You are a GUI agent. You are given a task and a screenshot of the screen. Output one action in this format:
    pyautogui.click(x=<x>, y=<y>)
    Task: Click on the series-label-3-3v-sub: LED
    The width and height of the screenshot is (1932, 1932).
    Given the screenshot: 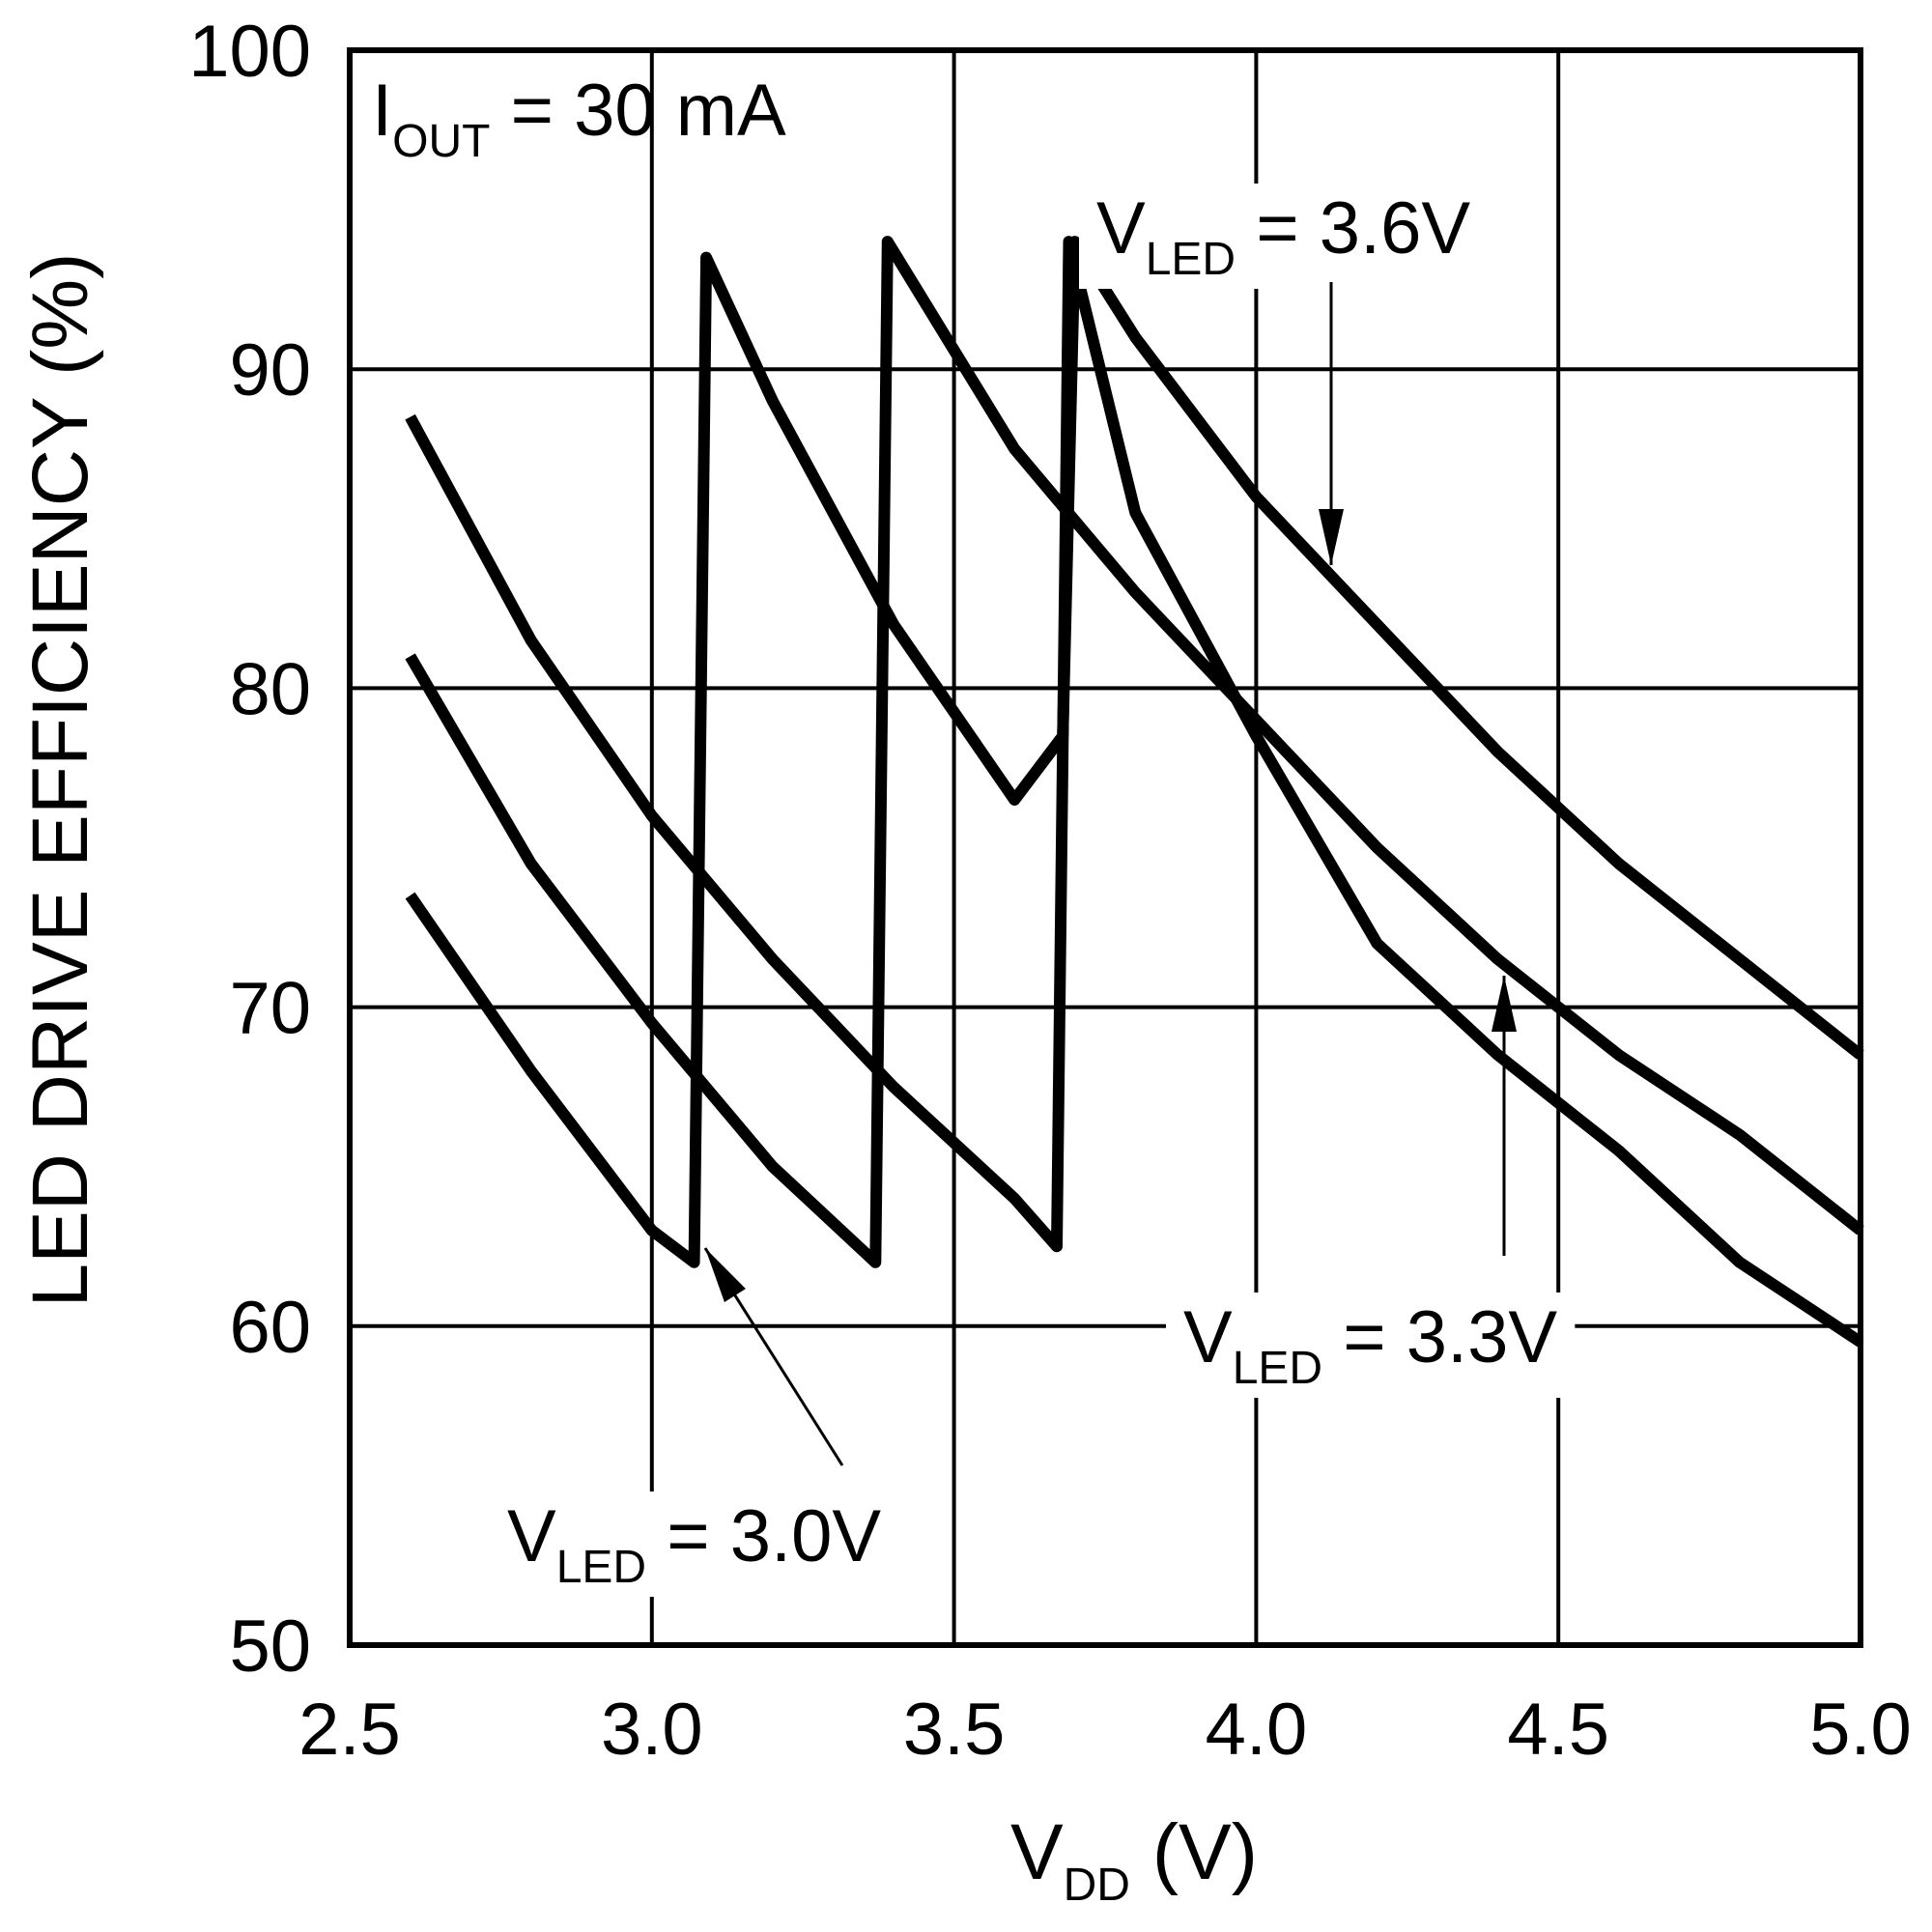 What is the action you would take?
    pyautogui.click(x=1277, y=1368)
    